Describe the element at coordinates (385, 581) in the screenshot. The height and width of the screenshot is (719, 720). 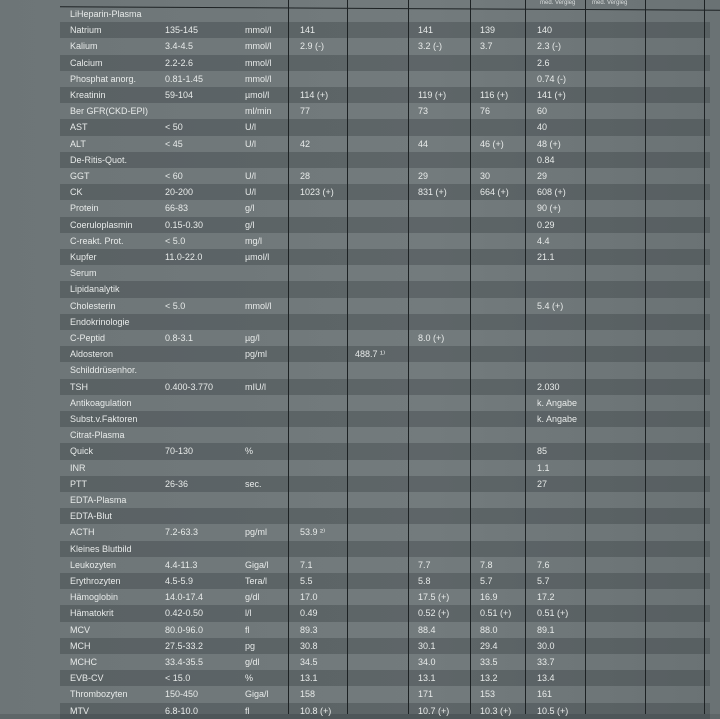
I see `table-row: Erythrozyten 4.5-5.9 Tera/l 5.5 5.8 5.7 5.7` at that location.